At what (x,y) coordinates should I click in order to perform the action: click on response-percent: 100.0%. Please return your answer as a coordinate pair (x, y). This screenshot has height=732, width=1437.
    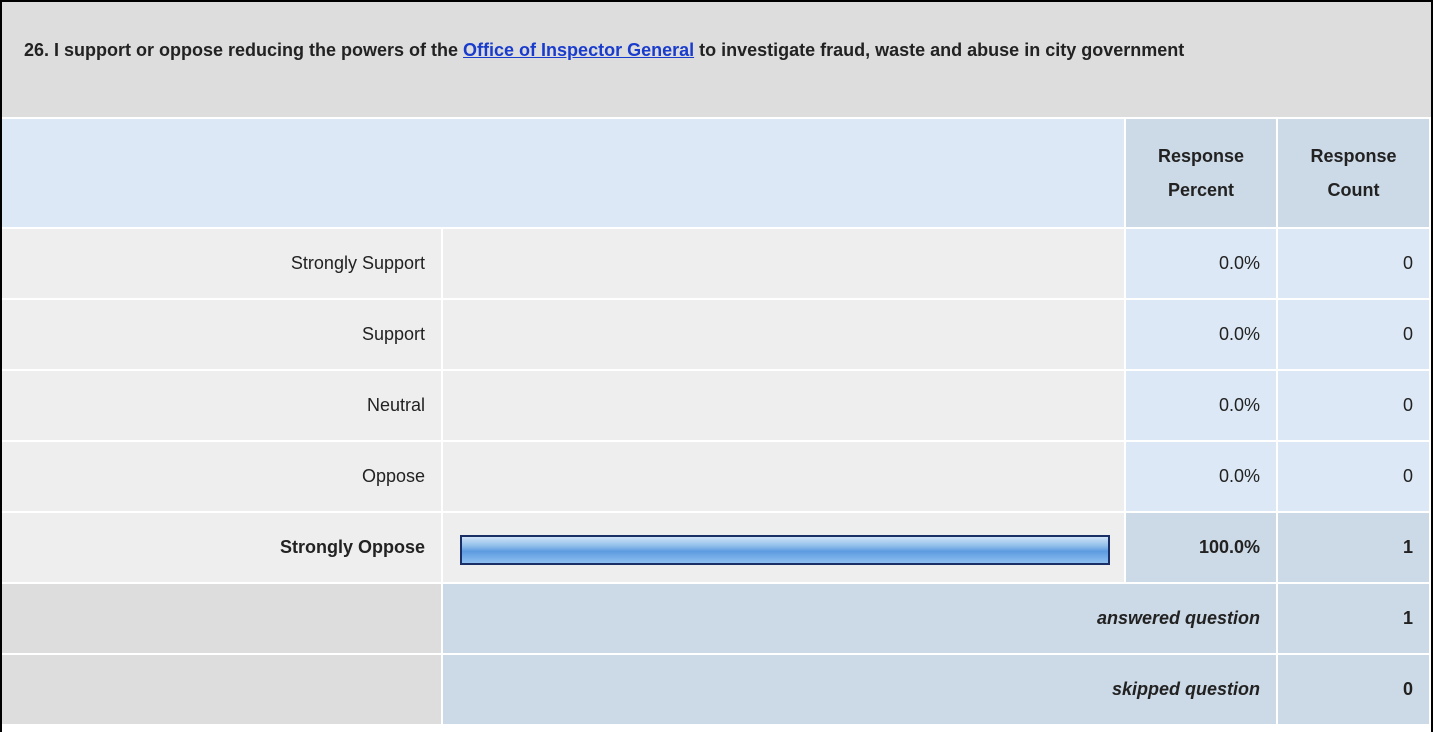
    Looking at the image, I should click on (1201, 547).